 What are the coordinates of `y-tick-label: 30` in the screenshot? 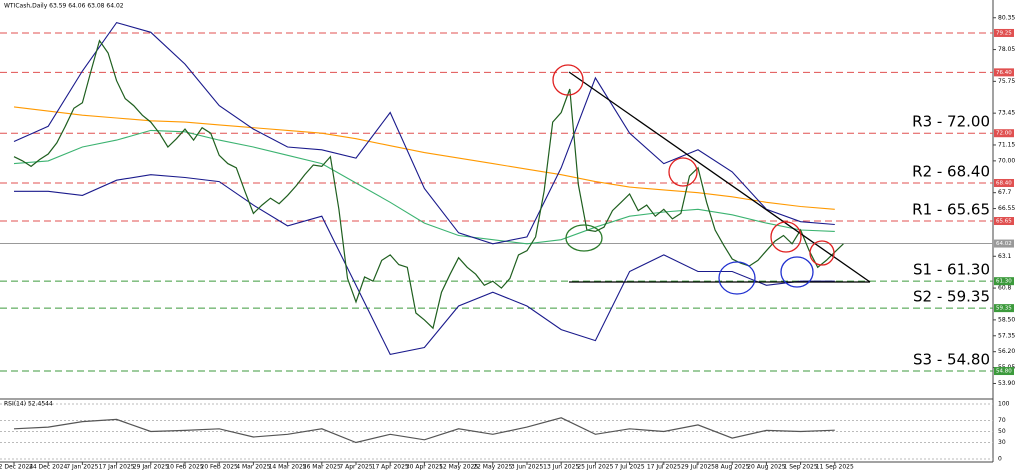 It's located at (1002, 442).